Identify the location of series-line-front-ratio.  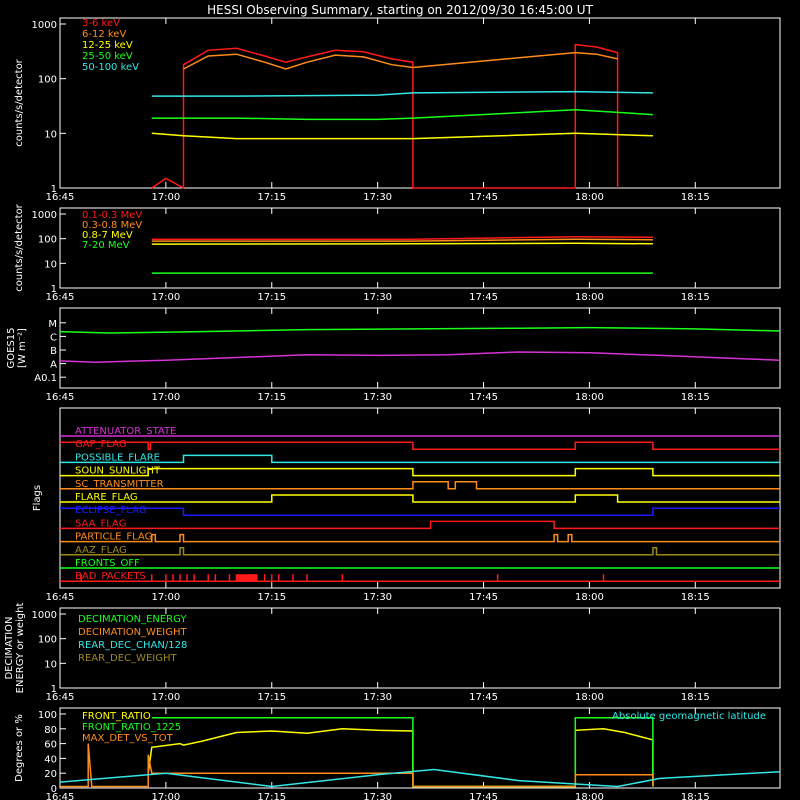
(400, 758).